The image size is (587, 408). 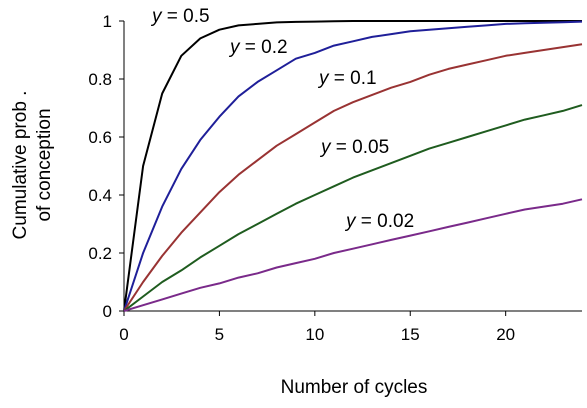 What do you see at coordinates (314, 334) in the screenshot?
I see `x-tick-label: 10` at bounding box center [314, 334].